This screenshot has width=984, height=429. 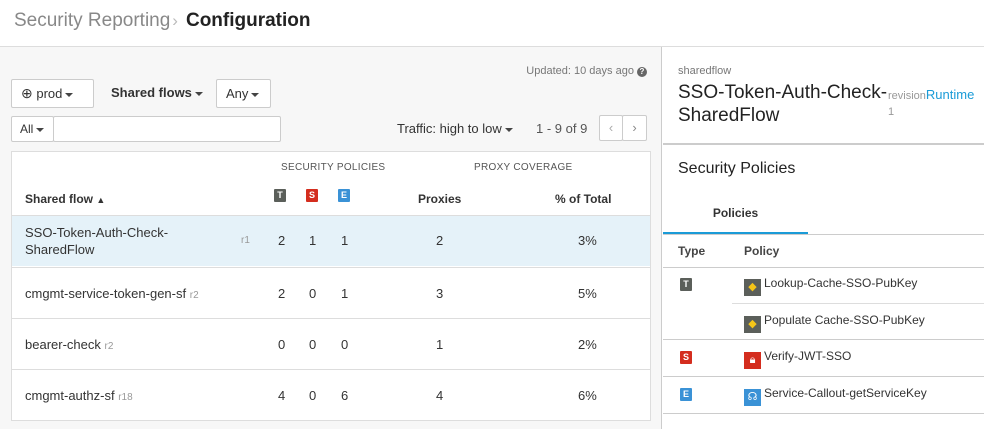 I want to click on policy-name: Verify-JWT-SSO, so click(x=808, y=356).